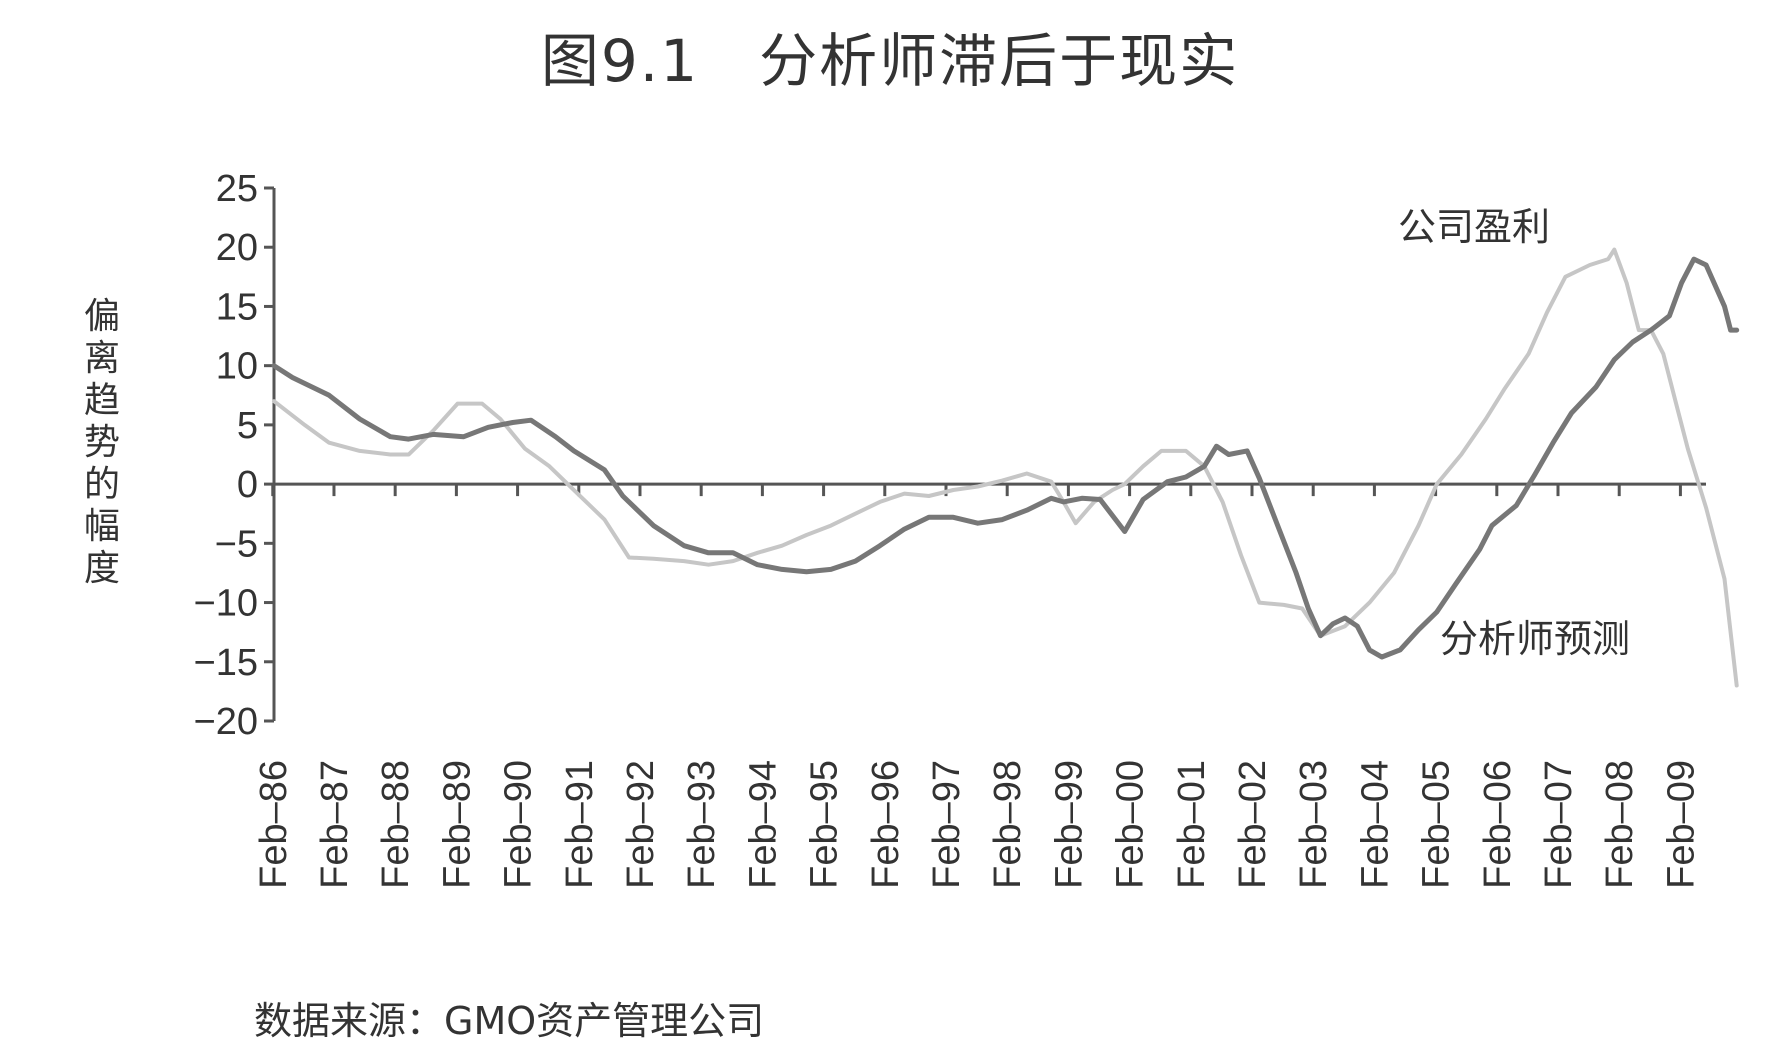 Image resolution: width=1780 pixels, height=1055 pixels. Describe the element at coordinates (236, 544) in the screenshot. I see `y-tick-label: −5` at that location.